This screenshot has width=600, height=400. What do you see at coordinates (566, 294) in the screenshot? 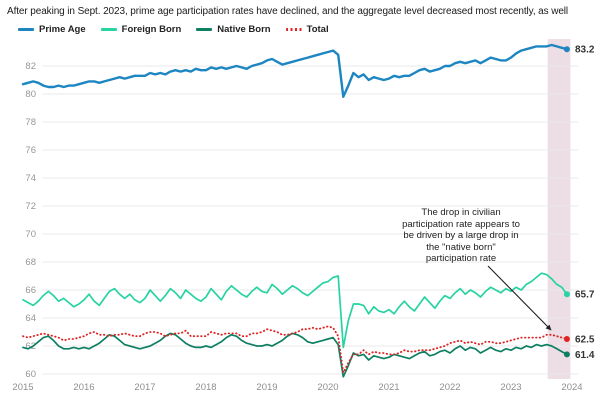
I see `end-dot-foreign-born` at bounding box center [566, 294].